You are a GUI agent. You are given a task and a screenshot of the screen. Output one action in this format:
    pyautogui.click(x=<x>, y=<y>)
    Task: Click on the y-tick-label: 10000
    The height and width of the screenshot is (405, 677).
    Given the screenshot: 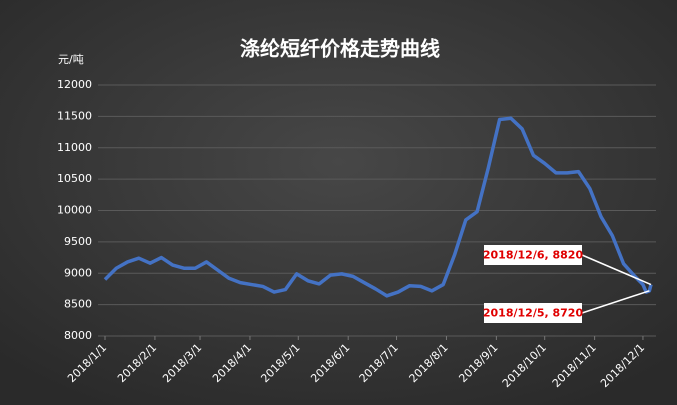 What is the action you would take?
    pyautogui.click(x=74, y=210)
    